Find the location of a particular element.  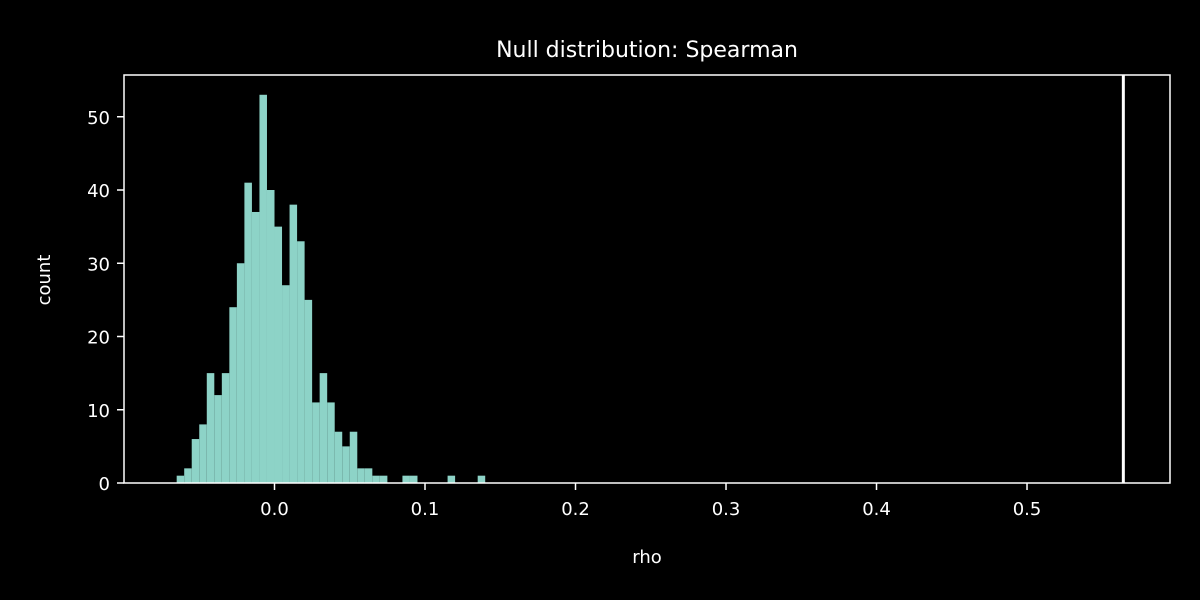

x-tick-label: 0.4 is located at coordinates (876, 509).